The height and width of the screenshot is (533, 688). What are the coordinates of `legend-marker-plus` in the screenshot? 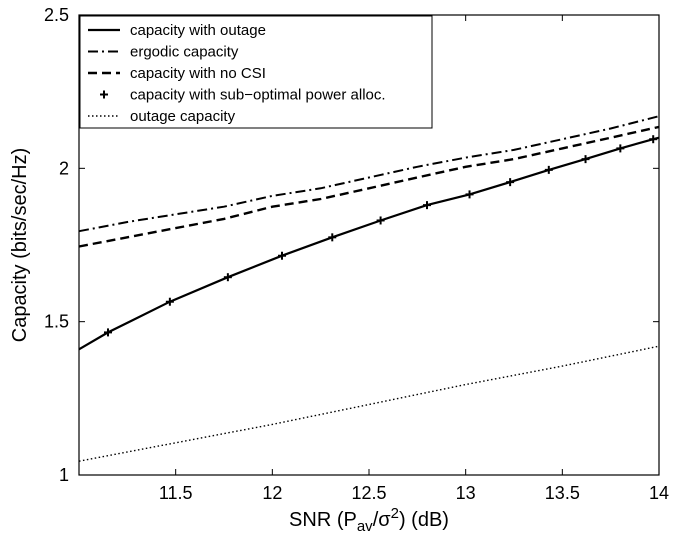 It's located at (104, 94).